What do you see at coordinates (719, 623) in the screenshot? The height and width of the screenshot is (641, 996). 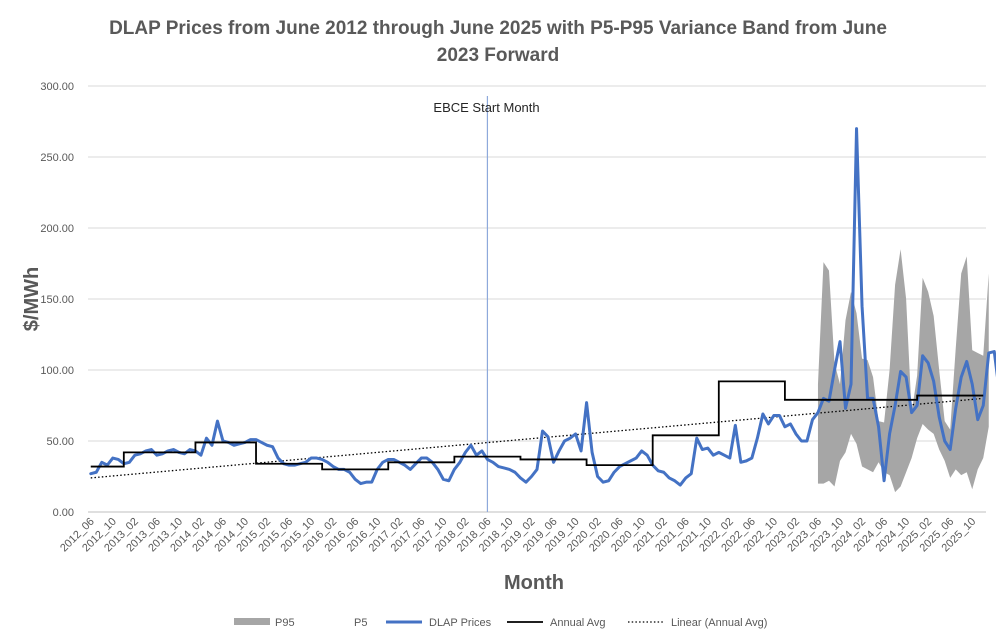 I see `legend-entry: Linear (Annual Avg)` at bounding box center [719, 623].